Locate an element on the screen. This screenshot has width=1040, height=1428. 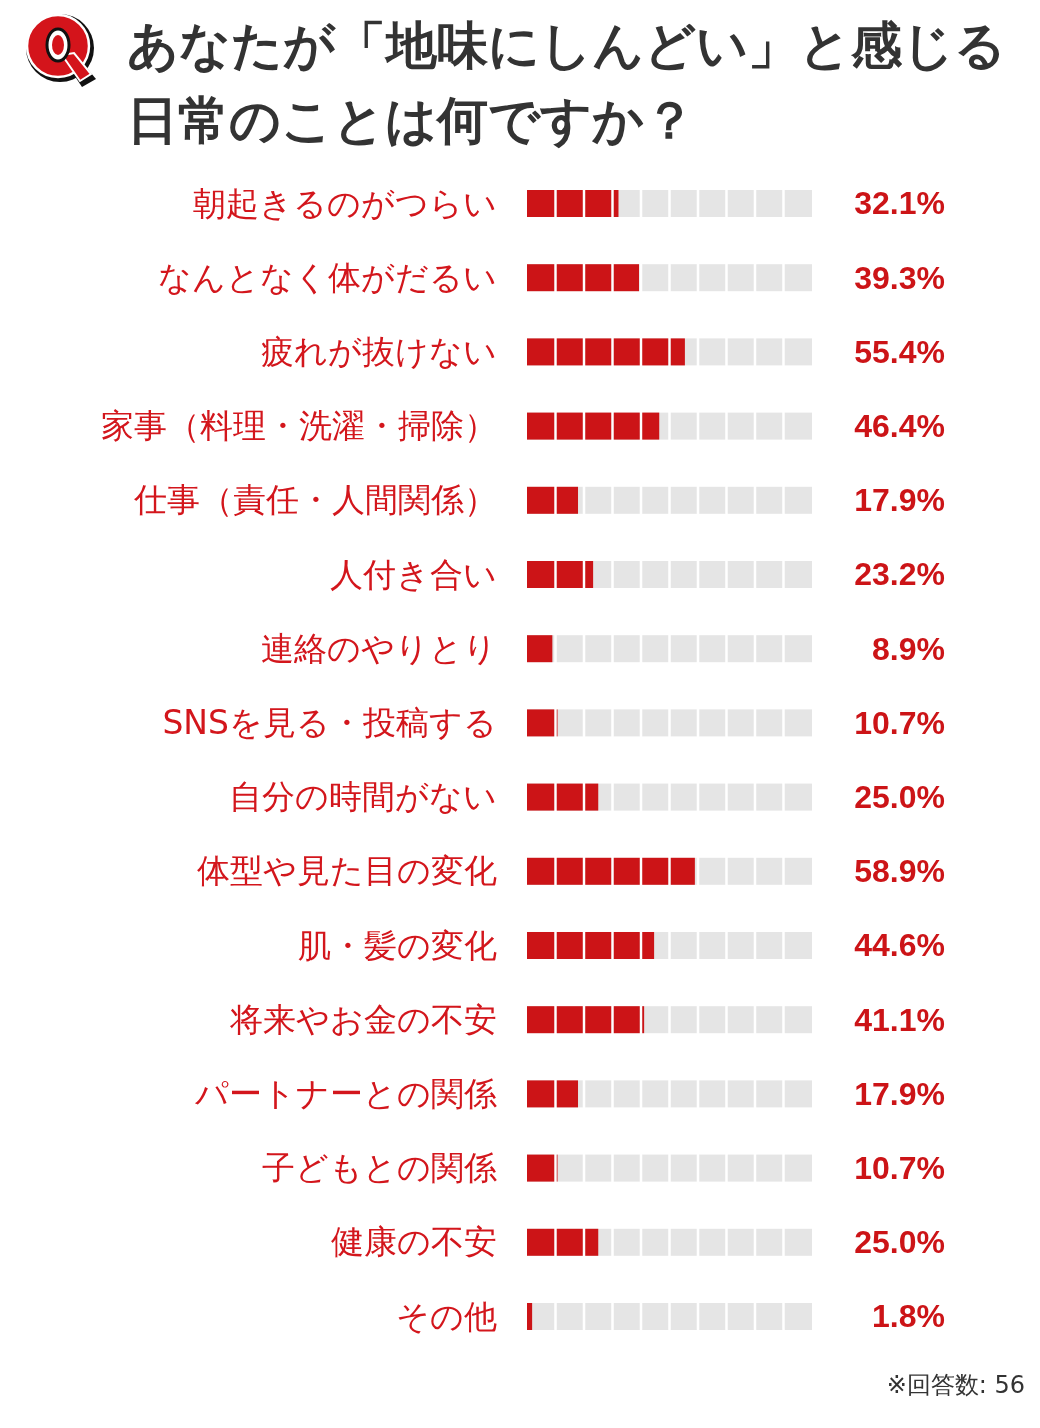
y-tick-label: なんとなく体がだるい is located at coordinates (327, 277).